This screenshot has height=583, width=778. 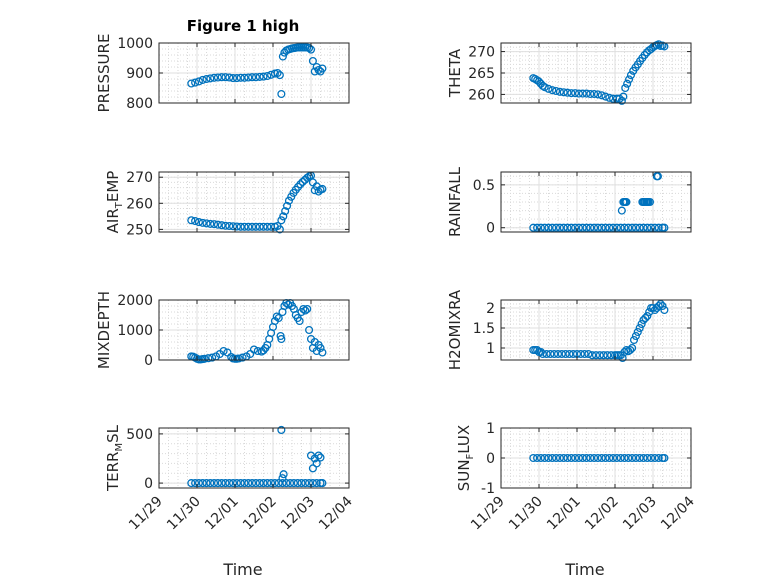 What do you see at coordinates (488, 489) in the screenshot?
I see `y-tick-label: -1` at bounding box center [488, 489].